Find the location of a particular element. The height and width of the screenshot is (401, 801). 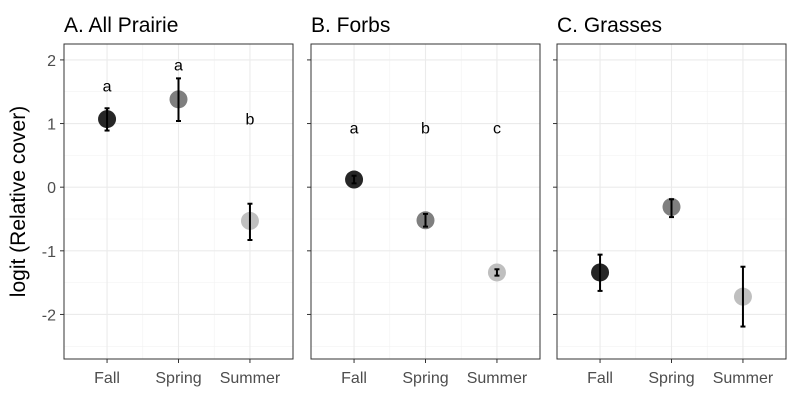

y-axis-label: logit (Relative cover) is located at coordinates (18, 201).